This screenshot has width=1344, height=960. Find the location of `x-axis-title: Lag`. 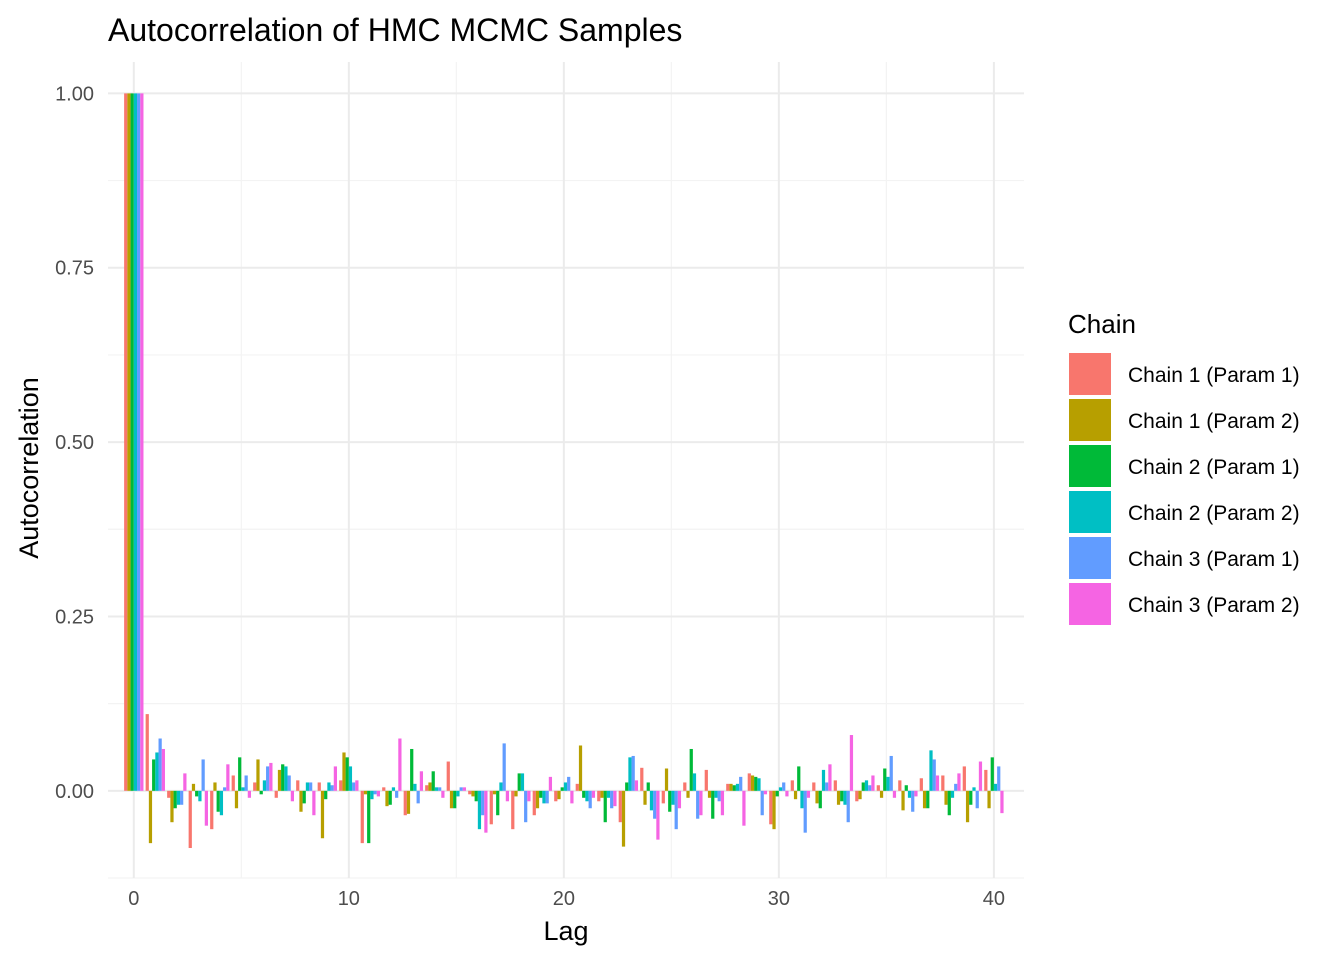

x-axis-title: Lag is located at coordinates (565, 931).